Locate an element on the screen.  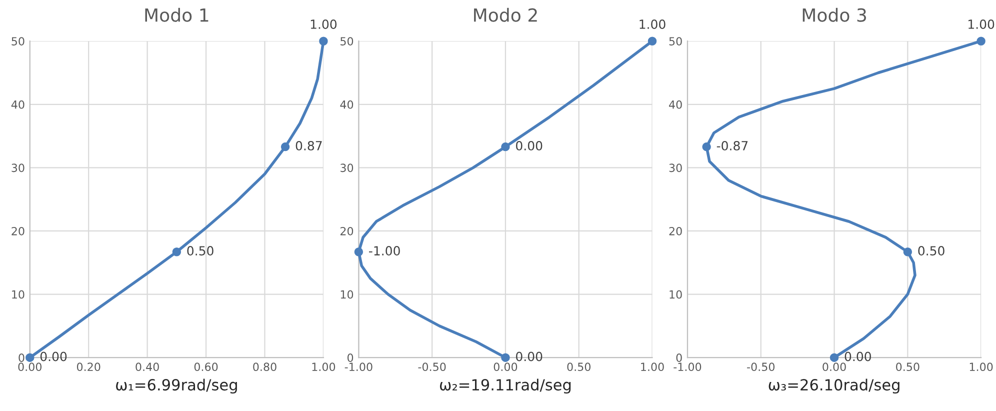
annotation: -0.87 is located at coordinates (732, 145).